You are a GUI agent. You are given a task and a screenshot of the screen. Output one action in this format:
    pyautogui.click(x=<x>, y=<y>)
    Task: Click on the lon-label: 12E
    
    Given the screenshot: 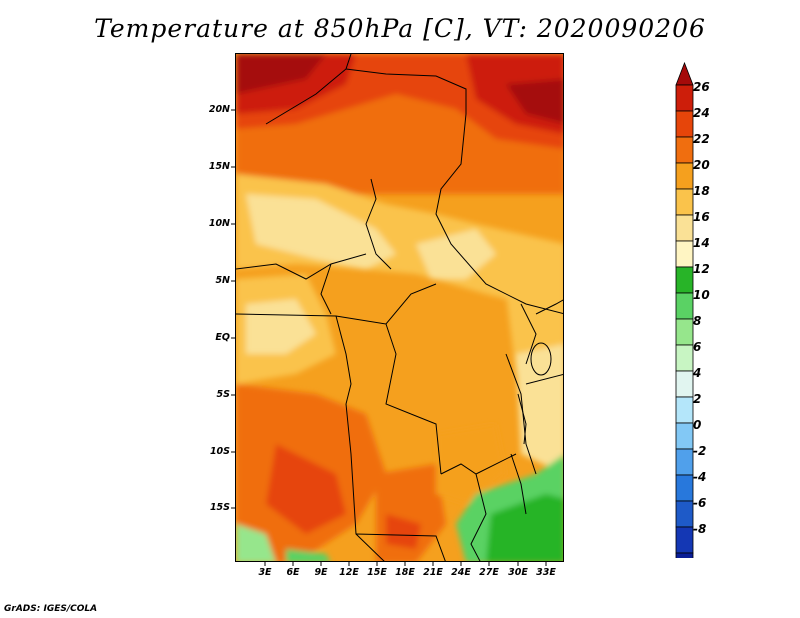 What is the action you would take?
    pyautogui.click(x=349, y=572)
    